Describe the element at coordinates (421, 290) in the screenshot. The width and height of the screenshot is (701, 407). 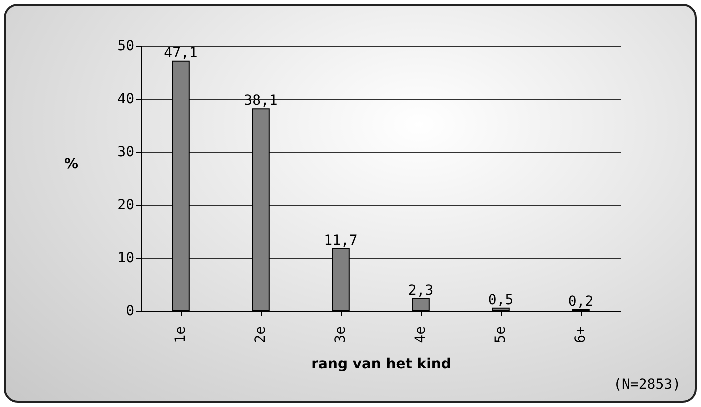
I see `data-label: 2,3` at that location.